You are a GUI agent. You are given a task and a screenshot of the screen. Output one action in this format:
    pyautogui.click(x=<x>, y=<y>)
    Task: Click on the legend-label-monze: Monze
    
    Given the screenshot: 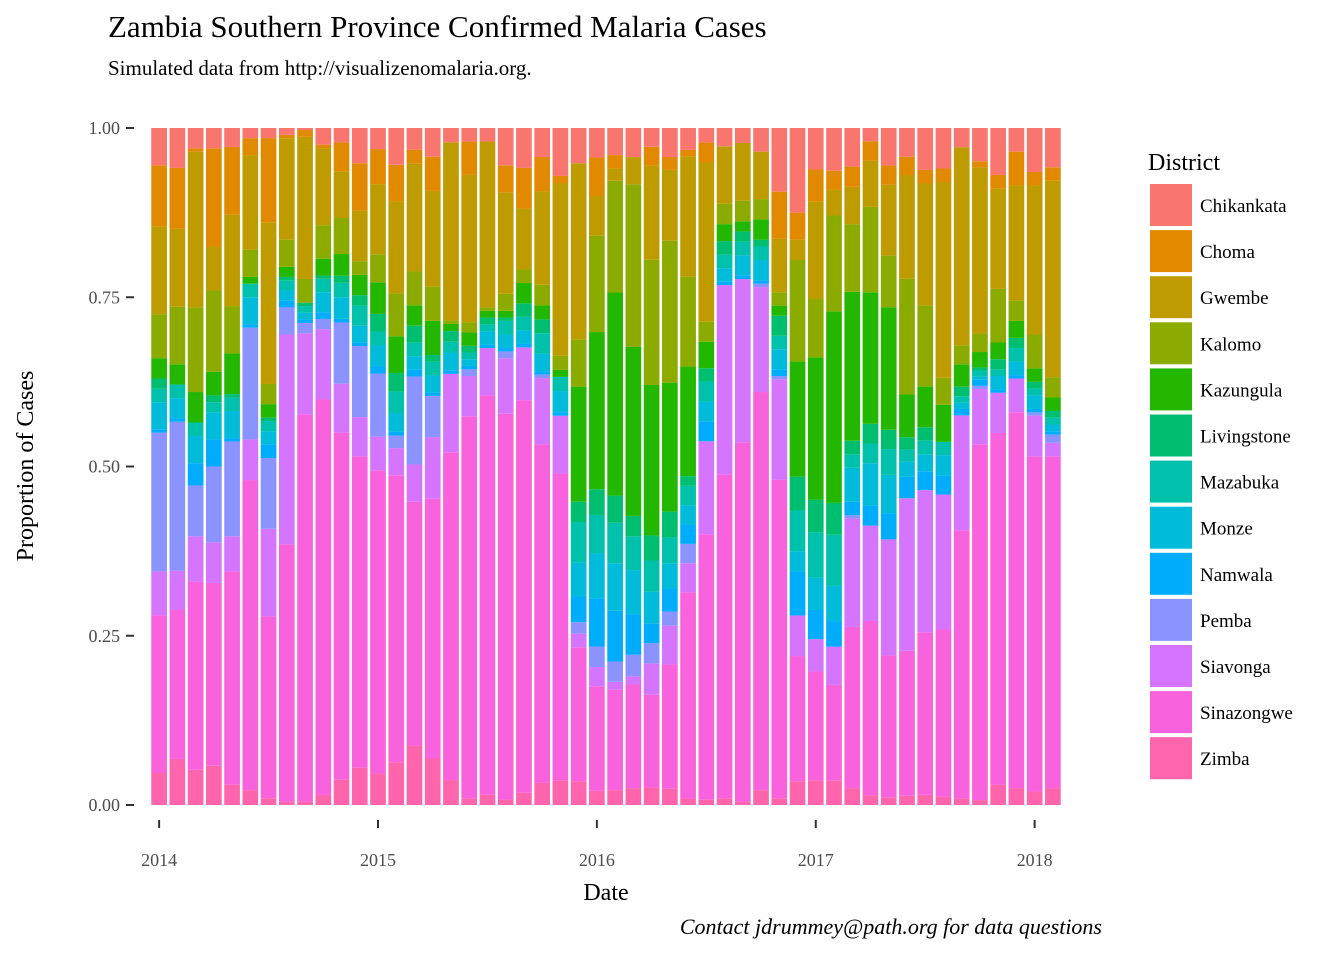 What is the action you would take?
    pyautogui.click(x=1226, y=529)
    